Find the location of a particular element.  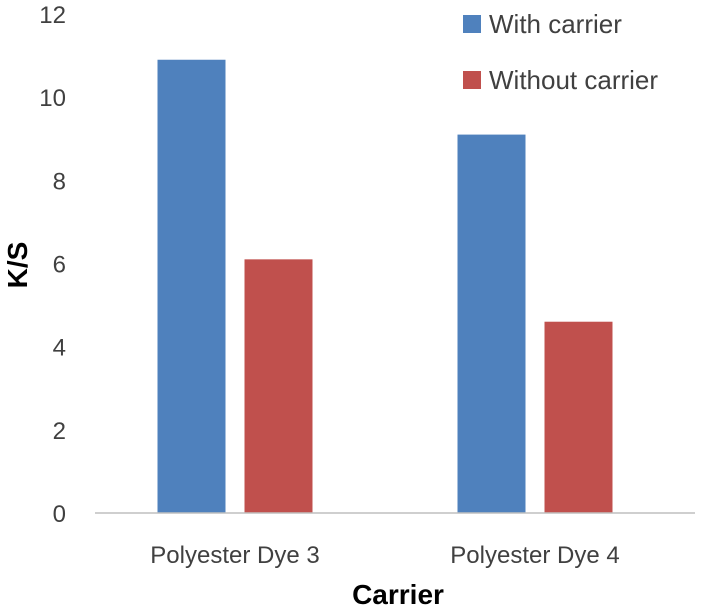

y-tick-label: 0 is located at coordinates (59, 514).